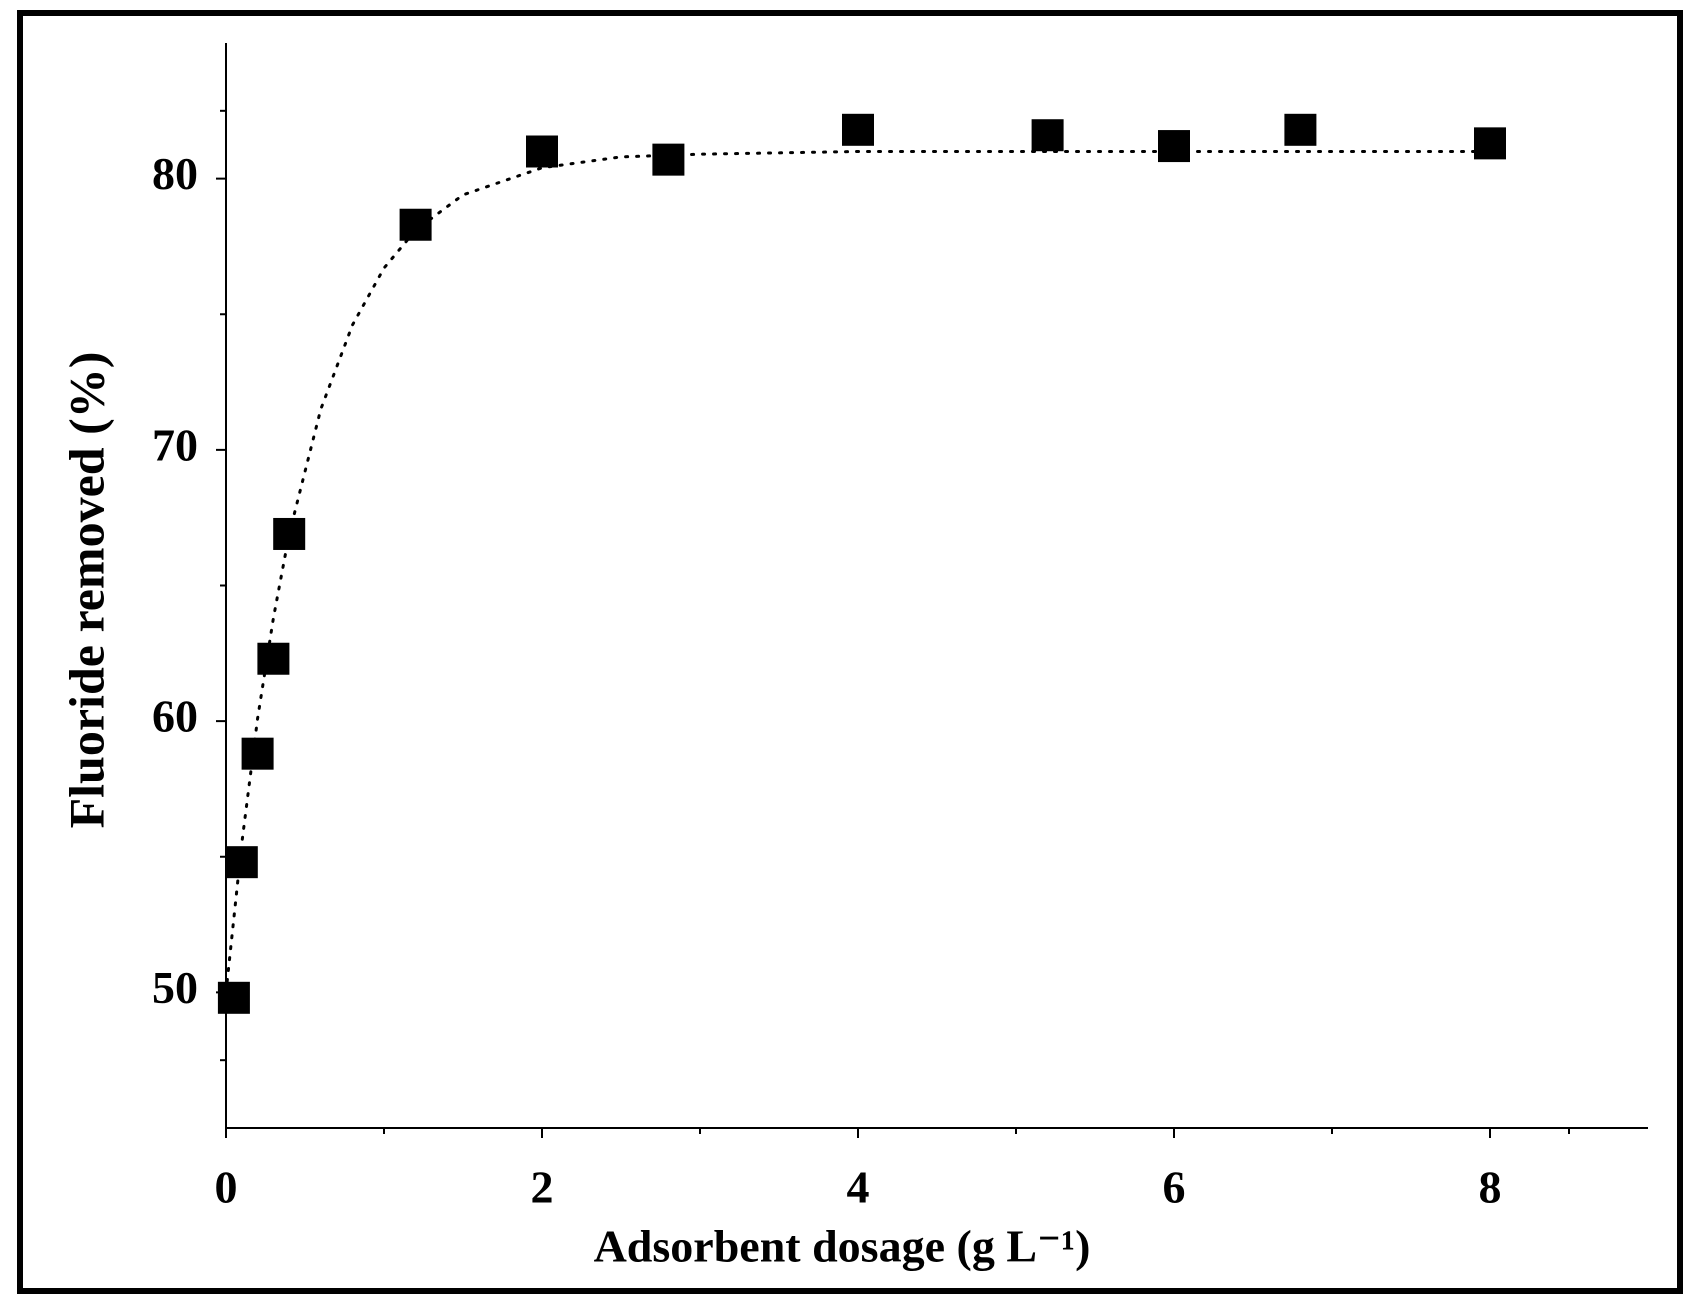 The image size is (1699, 1309). I want to click on y-tick-label: 60, so click(175, 716).